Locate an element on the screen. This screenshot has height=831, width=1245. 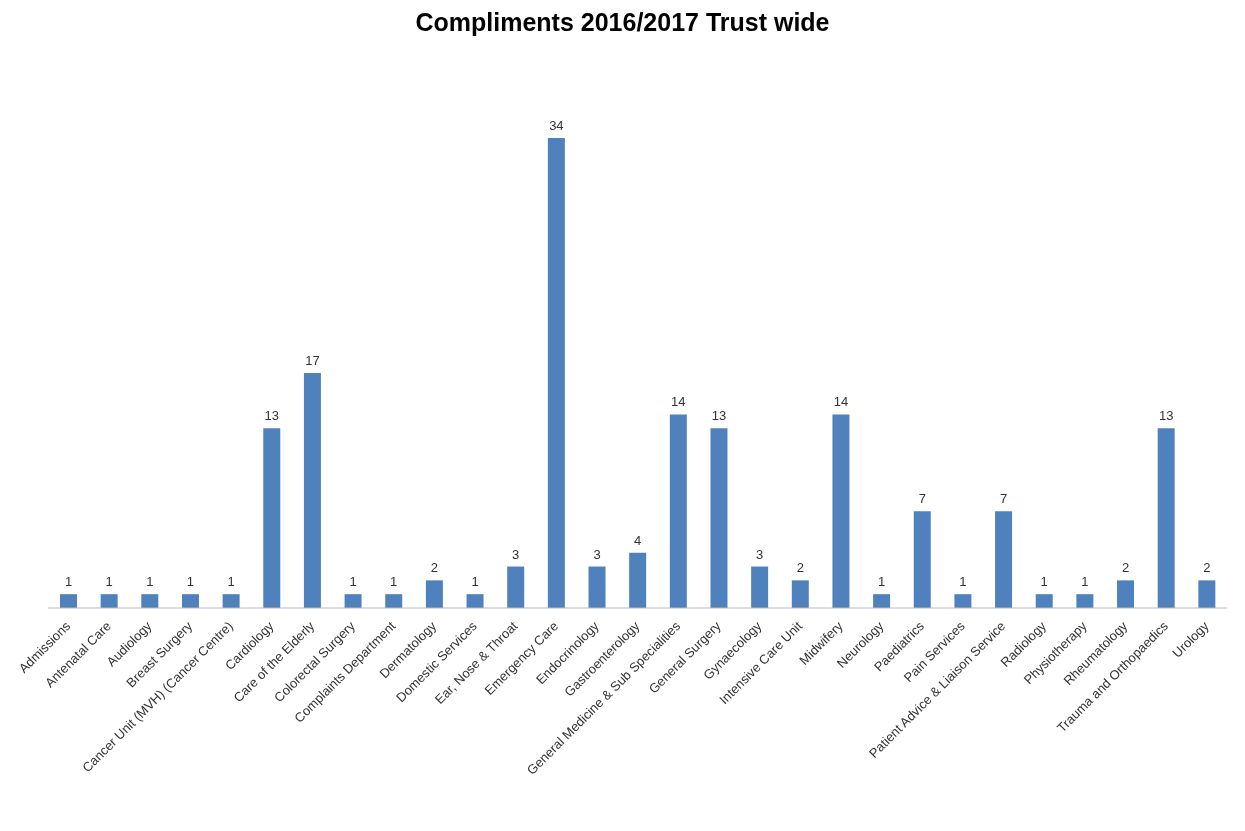
data-label: 4 is located at coordinates (638, 540).